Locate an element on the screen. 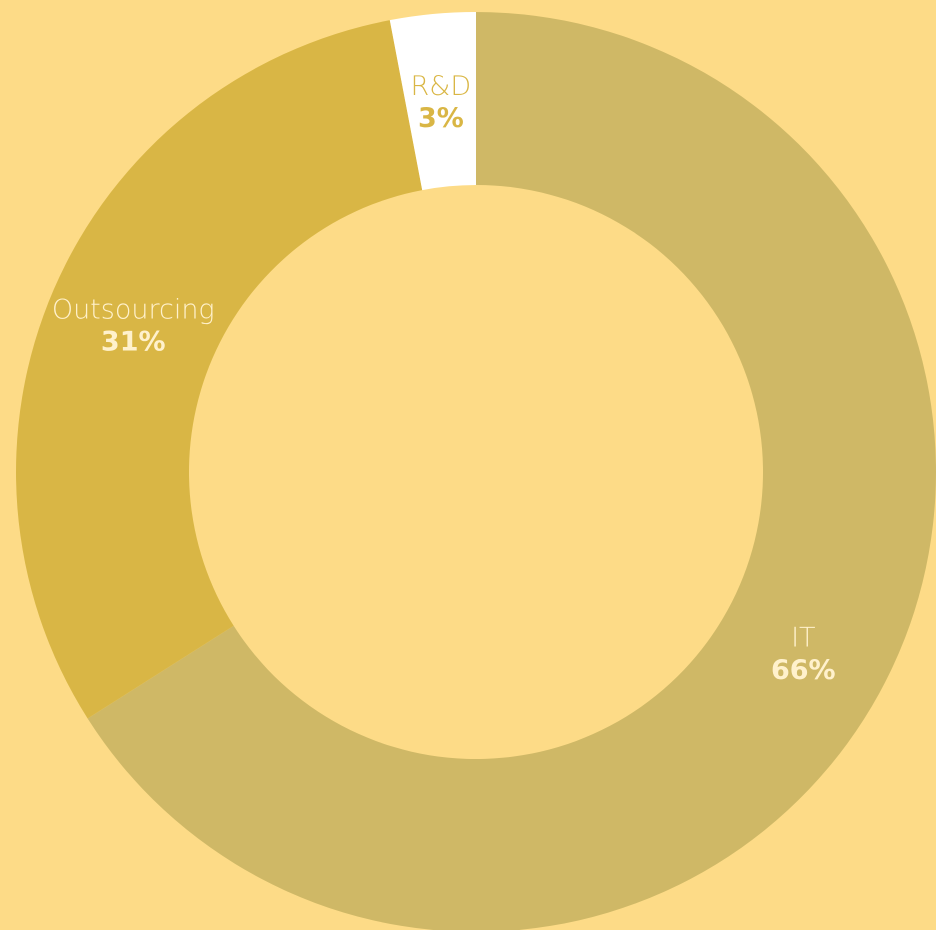 The image size is (936, 930). donut-slice is located at coordinates (433, 101).